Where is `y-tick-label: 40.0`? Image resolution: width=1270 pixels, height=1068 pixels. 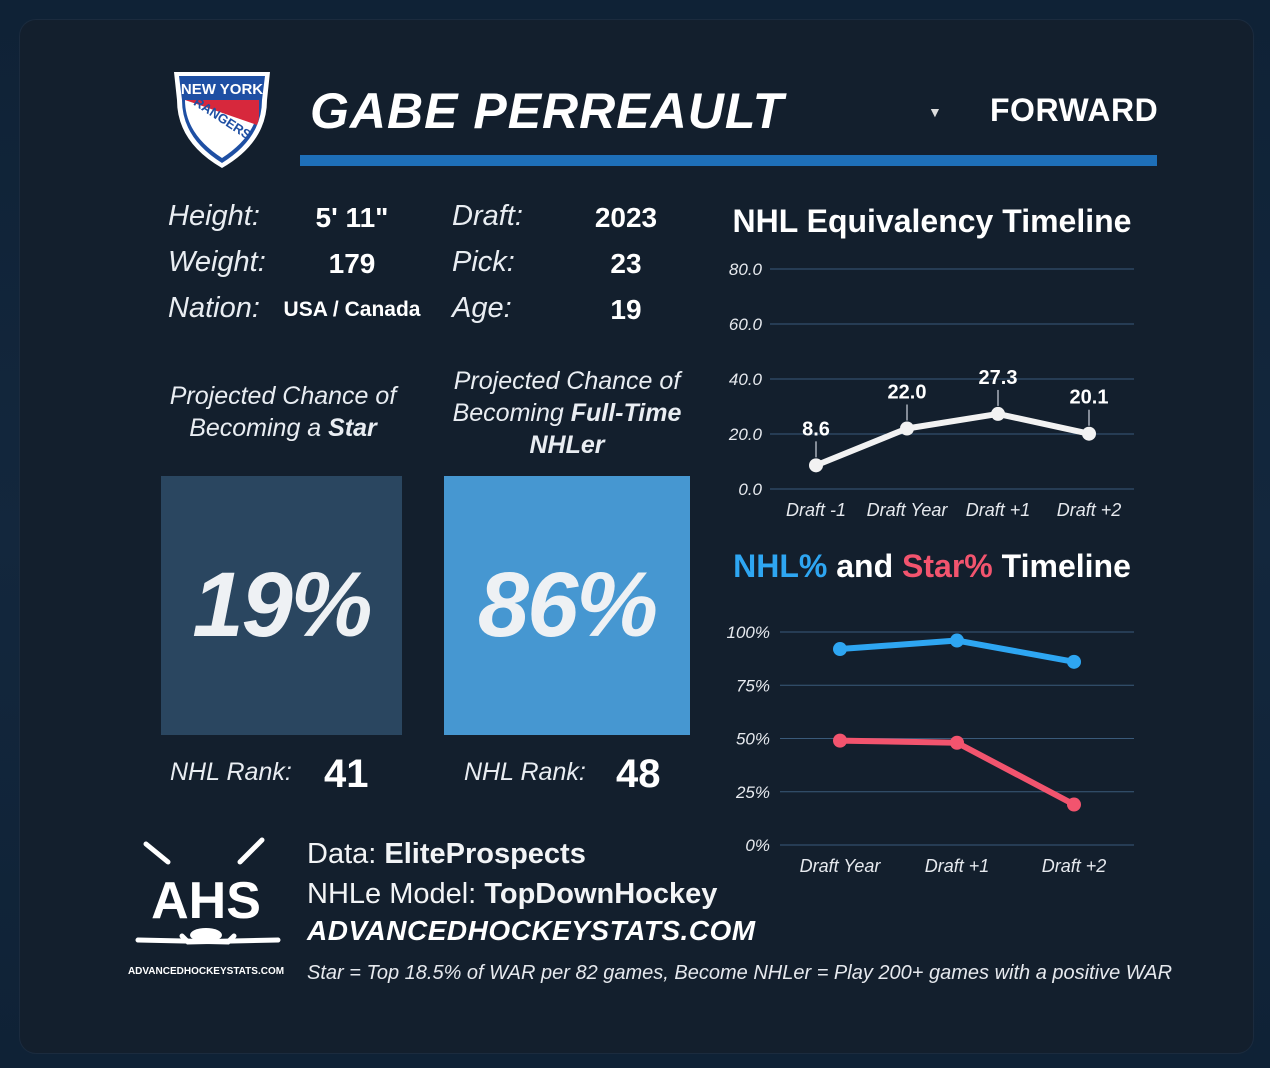
y-tick-label: 40.0 is located at coordinates (746, 379).